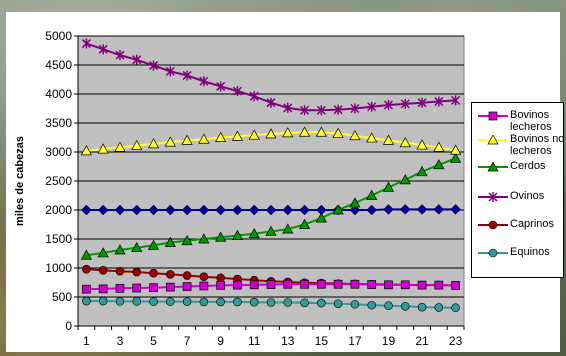 The image size is (566, 356). I want to click on y-tick-label: 2000, so click(58, 210).